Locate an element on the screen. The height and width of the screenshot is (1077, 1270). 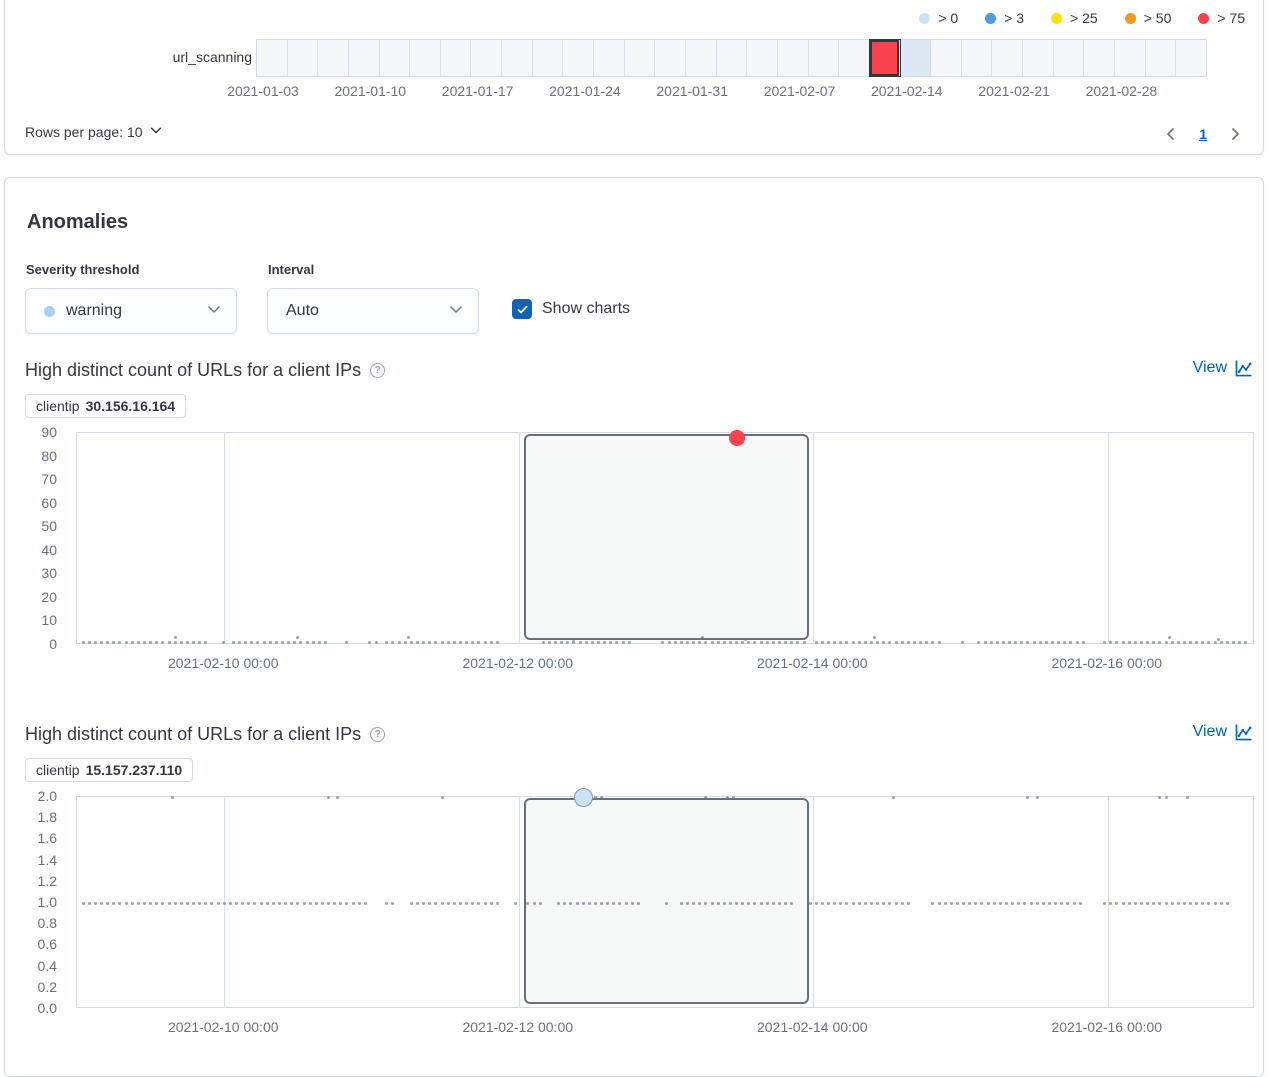
interval-select: Auto is located at coordinates (373, 311).